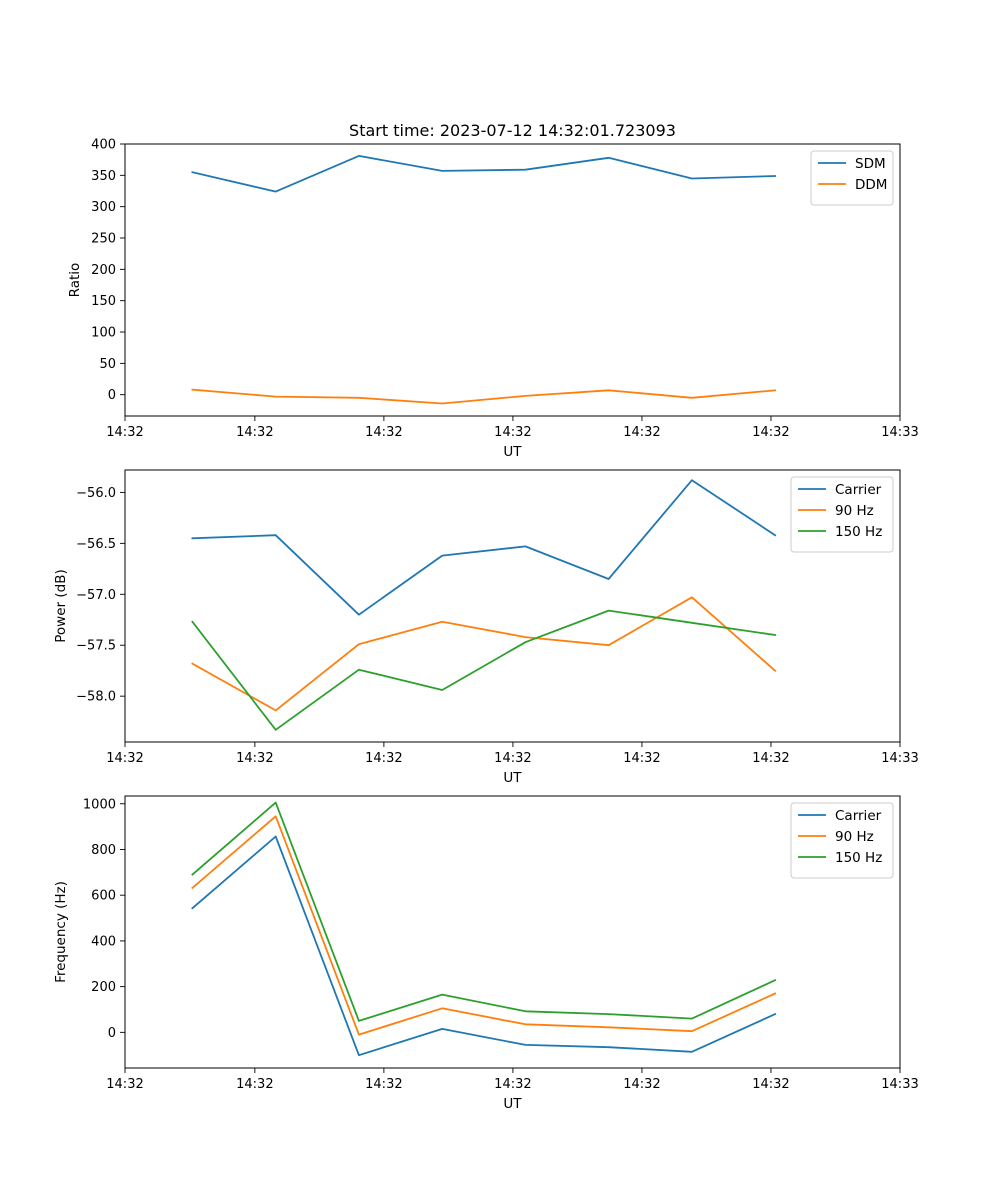 The height and width of the screenshot is (1200, 1000). Describe the element at coordinates (484, 173) in the screenshot. I see `series-line-sdm` at that location.